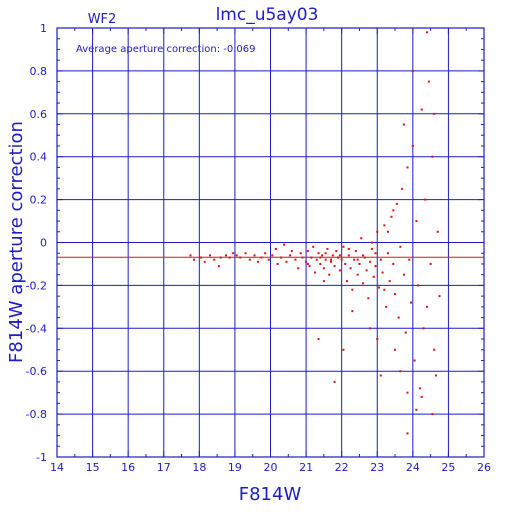 Image resolution: width=512 pixels, height=512 pixels. Describe the element at coordinates (166, 49) in the screenshot. I see `average-annotation: Average aperture correction: -0.069` at that location.